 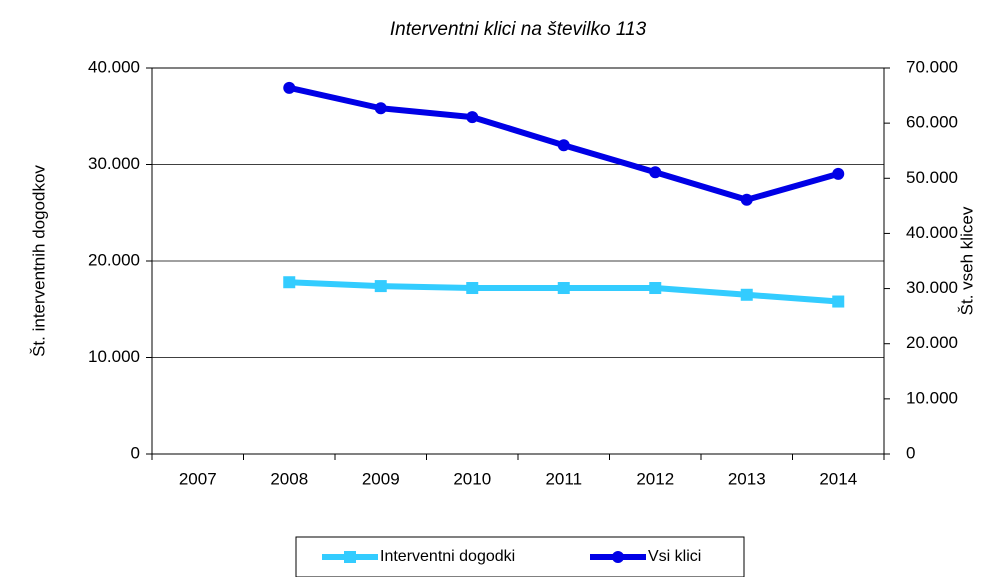 I want to click on y2-axis-label: Št. vseh klicev, so click(x=966, y=260).